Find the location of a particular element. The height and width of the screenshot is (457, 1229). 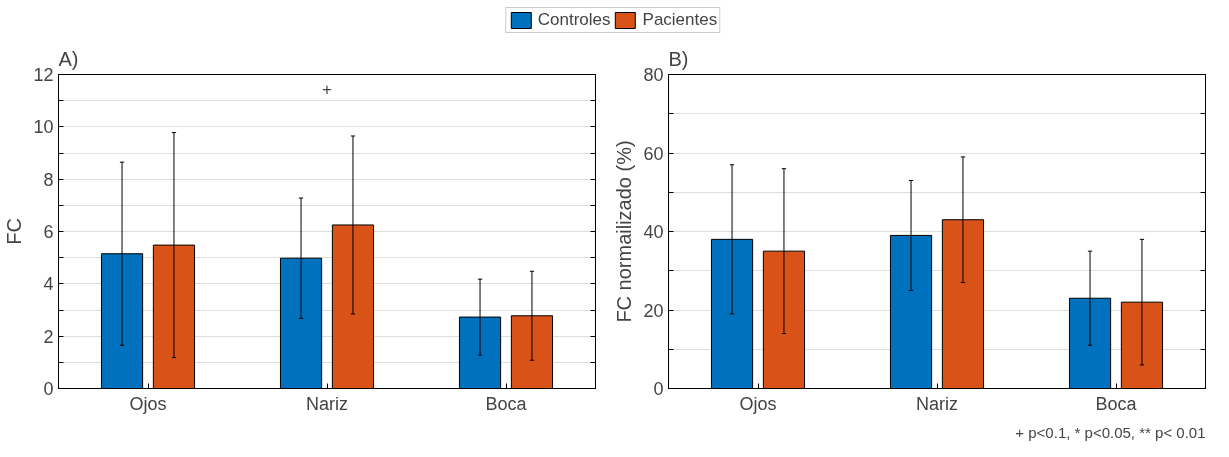

legend-label: Controles is located at coordinates (574, 20).